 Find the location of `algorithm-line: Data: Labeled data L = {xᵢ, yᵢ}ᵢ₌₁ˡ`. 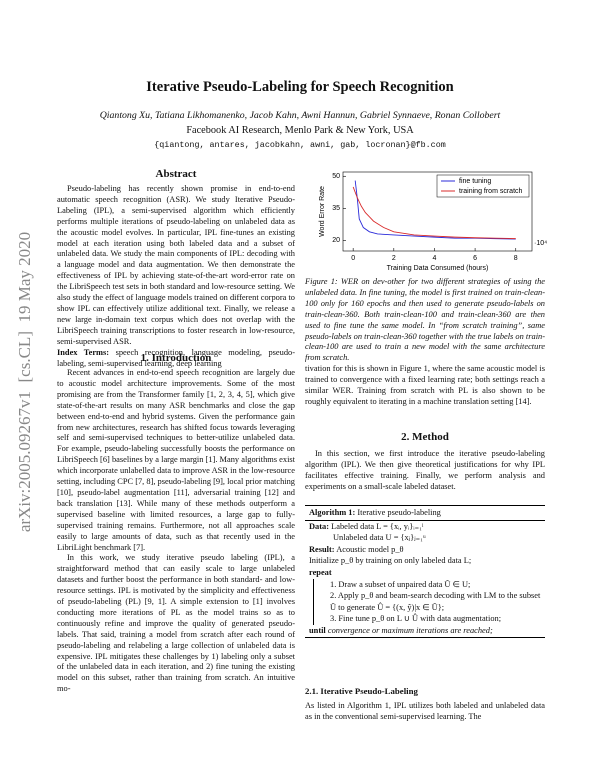

algorithm-line: Data: Labeled data L = {xᵢ, yᵢ}ᵢ₌₁ˡ is located at coordinates (425, 527).